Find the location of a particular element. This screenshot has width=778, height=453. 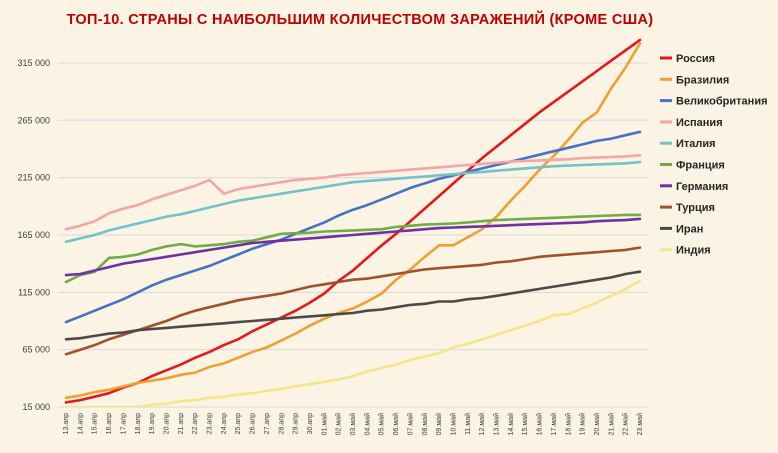

series-line-Германия is located at coordinates (353, 247).